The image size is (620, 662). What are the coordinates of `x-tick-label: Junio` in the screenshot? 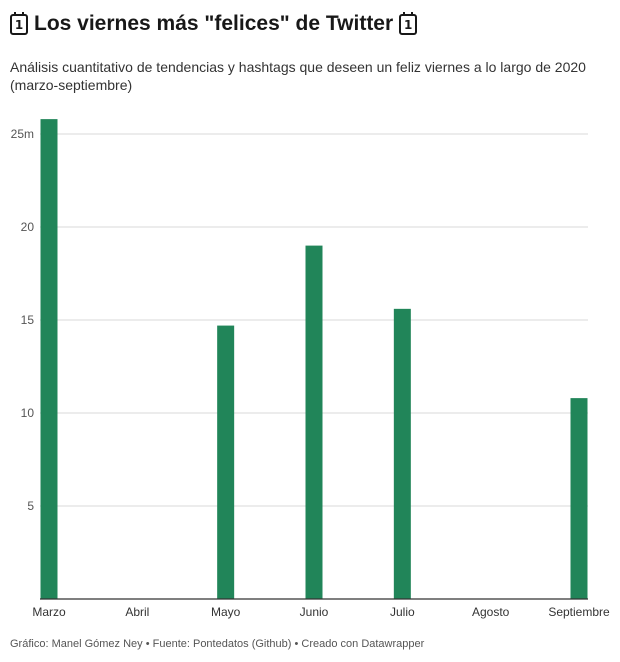 It's located at (314, 612).